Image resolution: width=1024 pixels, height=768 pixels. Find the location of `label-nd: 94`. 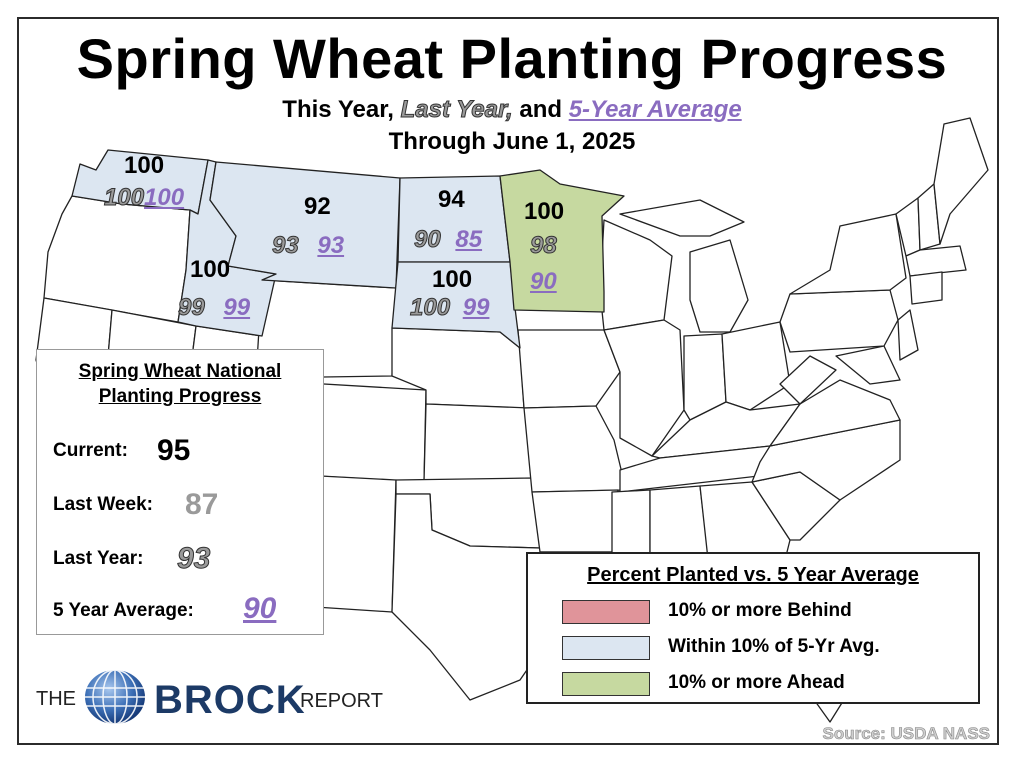

label-nd: 94 is located at coordinates (451, 200).